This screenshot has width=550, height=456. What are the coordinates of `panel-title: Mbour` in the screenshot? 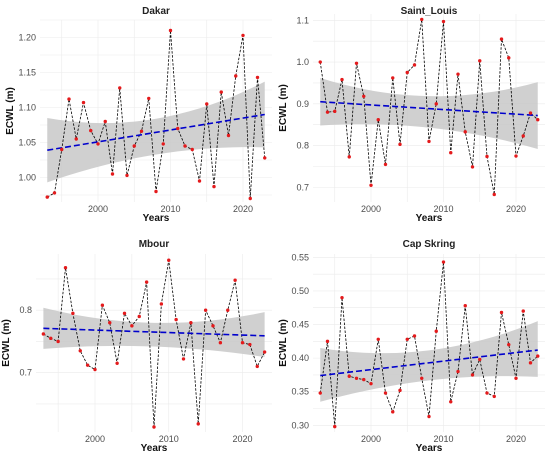 It's located at (154, 244).